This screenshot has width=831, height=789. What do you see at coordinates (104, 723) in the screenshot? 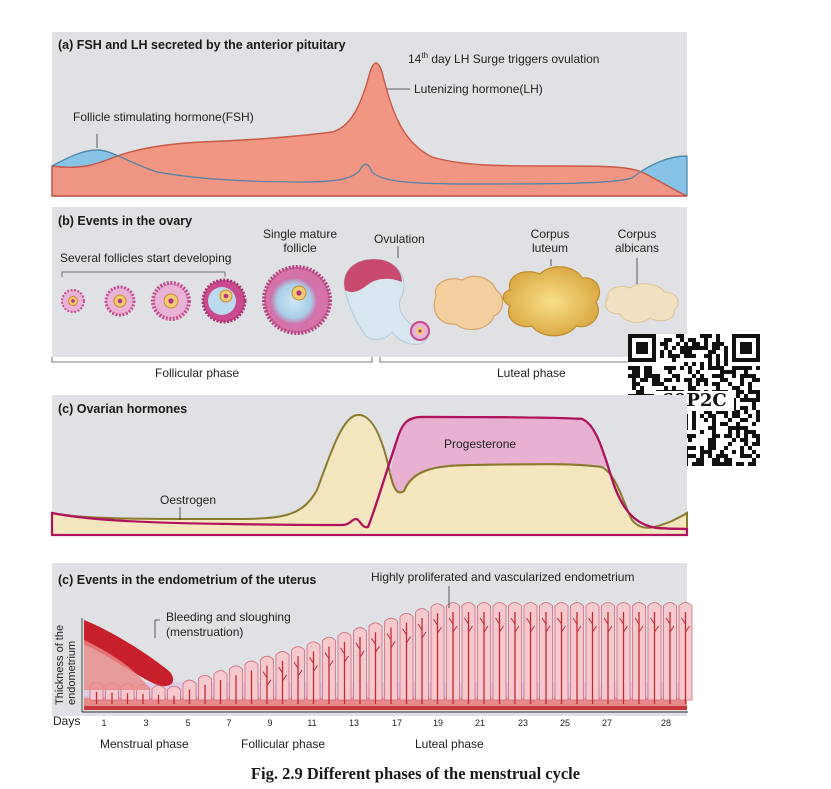
I see `day-tick-label: 1` at bounding box center [104, 723].